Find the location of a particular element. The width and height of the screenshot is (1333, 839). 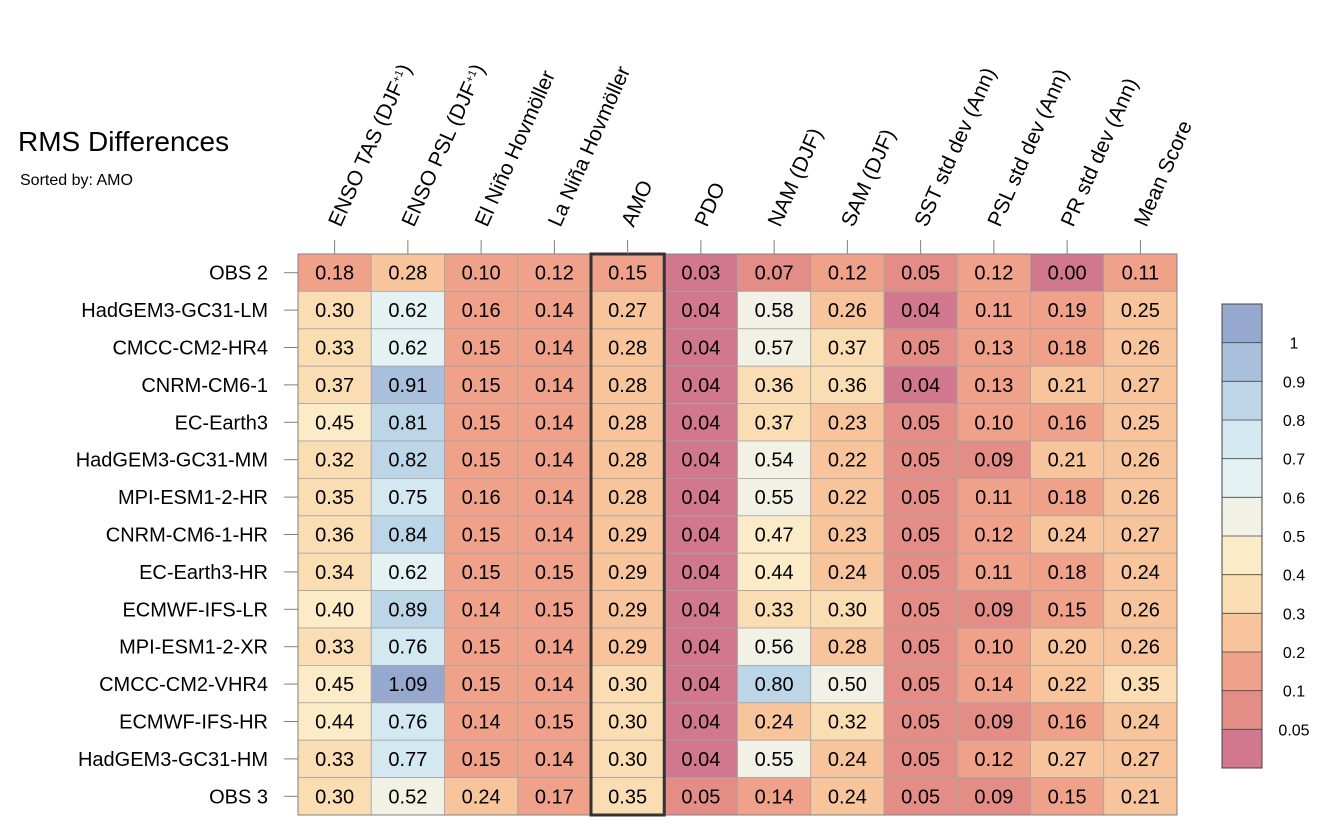

cell-value: 0.76 is located at coordinates (407, 648).